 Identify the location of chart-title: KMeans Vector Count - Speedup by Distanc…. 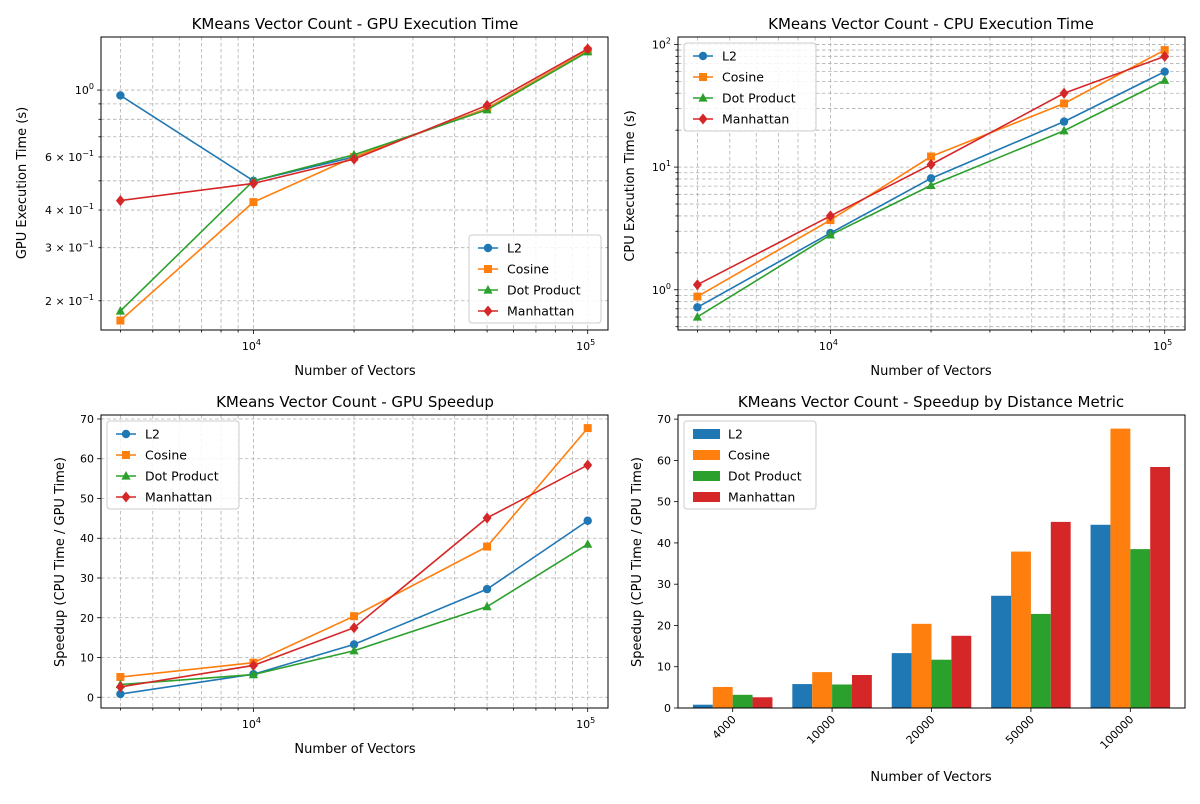
(931, 402).